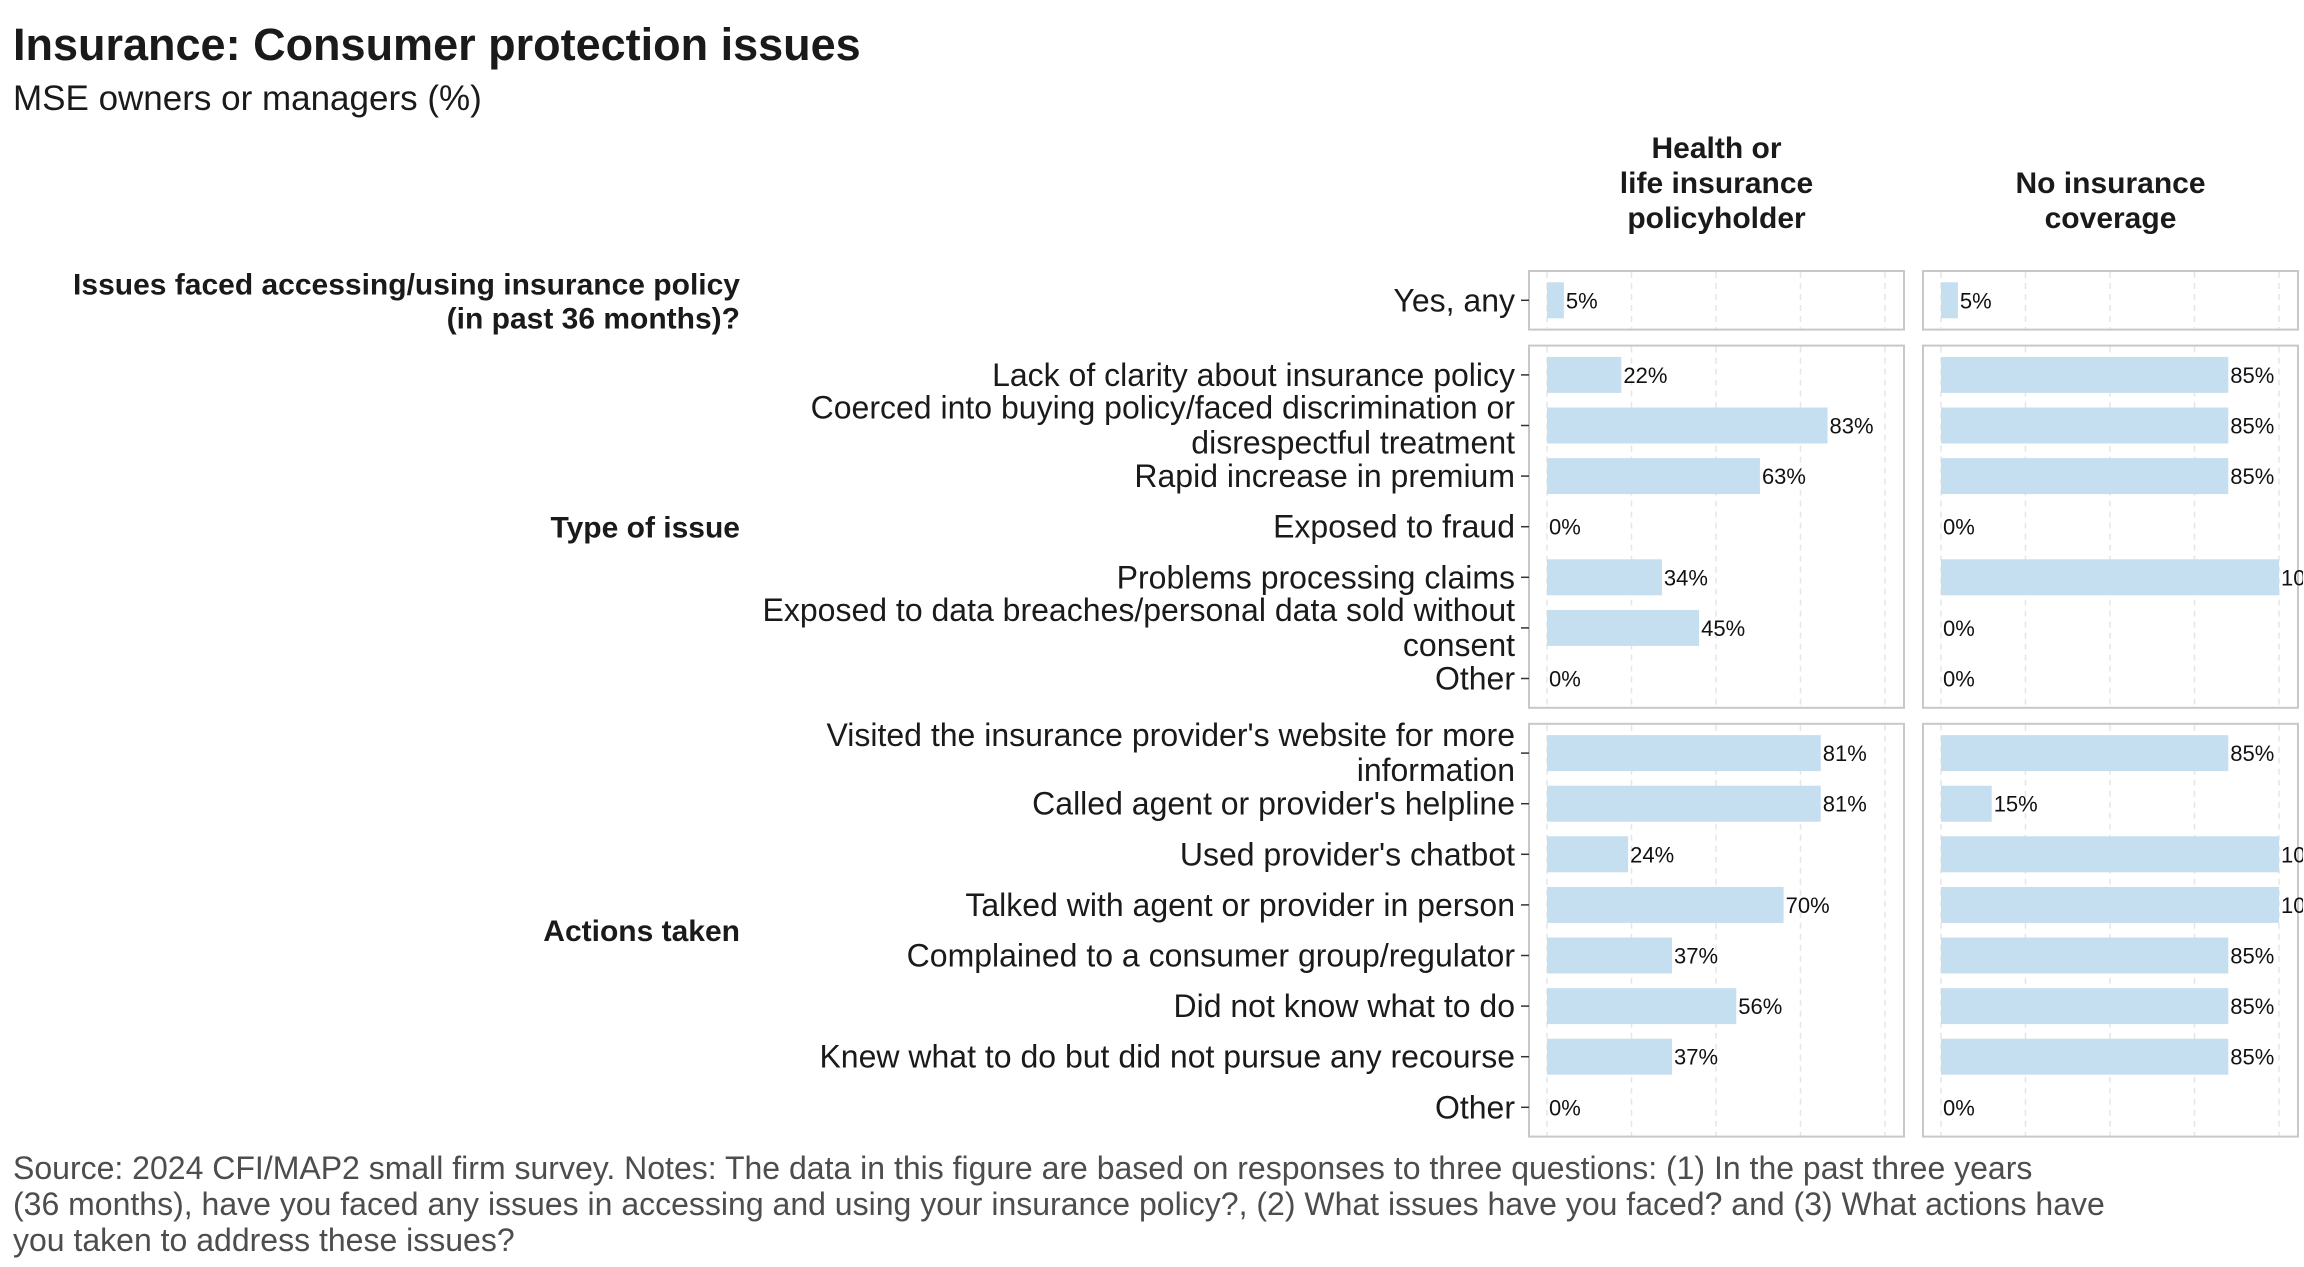 Image resolution: width=2304 pixels, height=1267 pixels. Describe the element at coordinates (2016, 804) in the screenshot. I see `data-label: 15%` at that location.